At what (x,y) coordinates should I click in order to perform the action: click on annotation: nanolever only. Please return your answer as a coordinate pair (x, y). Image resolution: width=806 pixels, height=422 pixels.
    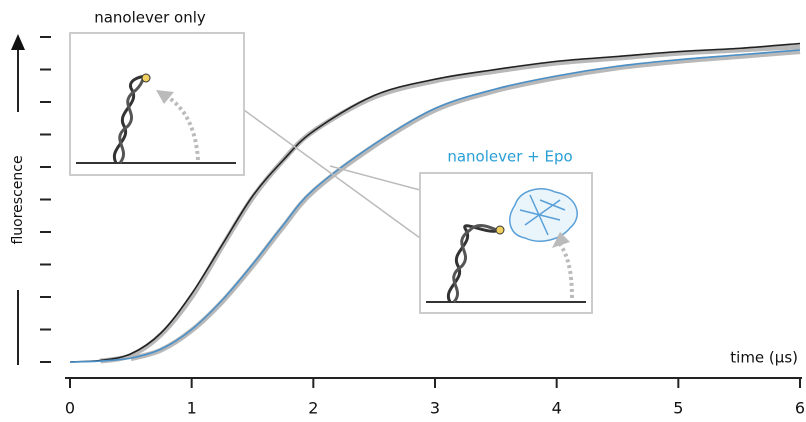
    Looking at the image, I should click on (150, 18).